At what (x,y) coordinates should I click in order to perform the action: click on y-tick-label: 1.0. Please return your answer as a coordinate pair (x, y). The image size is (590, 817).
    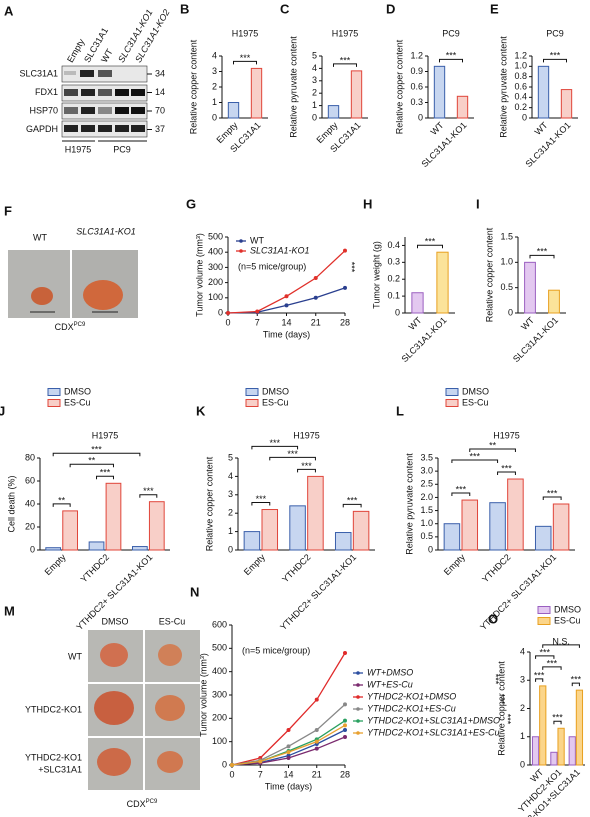
    Looking at the image, I should click on (426, 523).